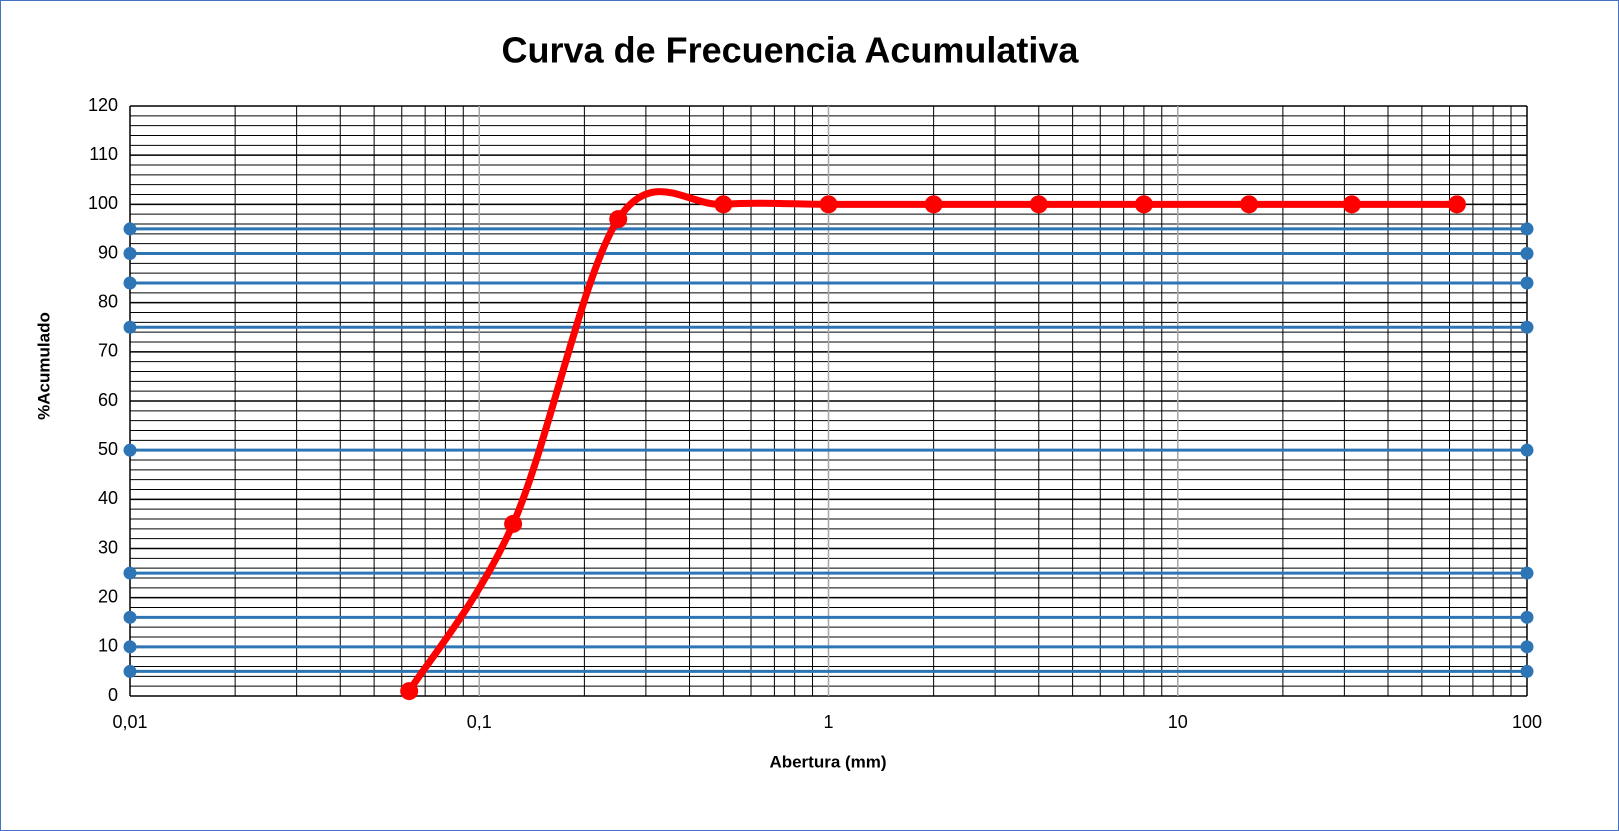 The image size is (1619, 831). Describe the element at coordinates (108, 449) in the screenshot. I see `y-tick-label: 50` at that location.